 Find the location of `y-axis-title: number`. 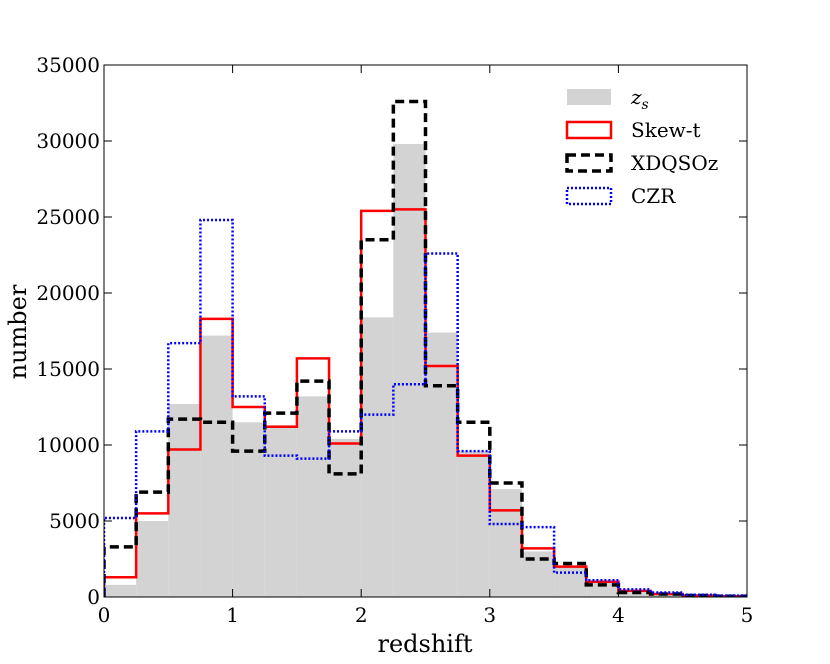

y-axis-title: number is located at coordinates (18, 331).